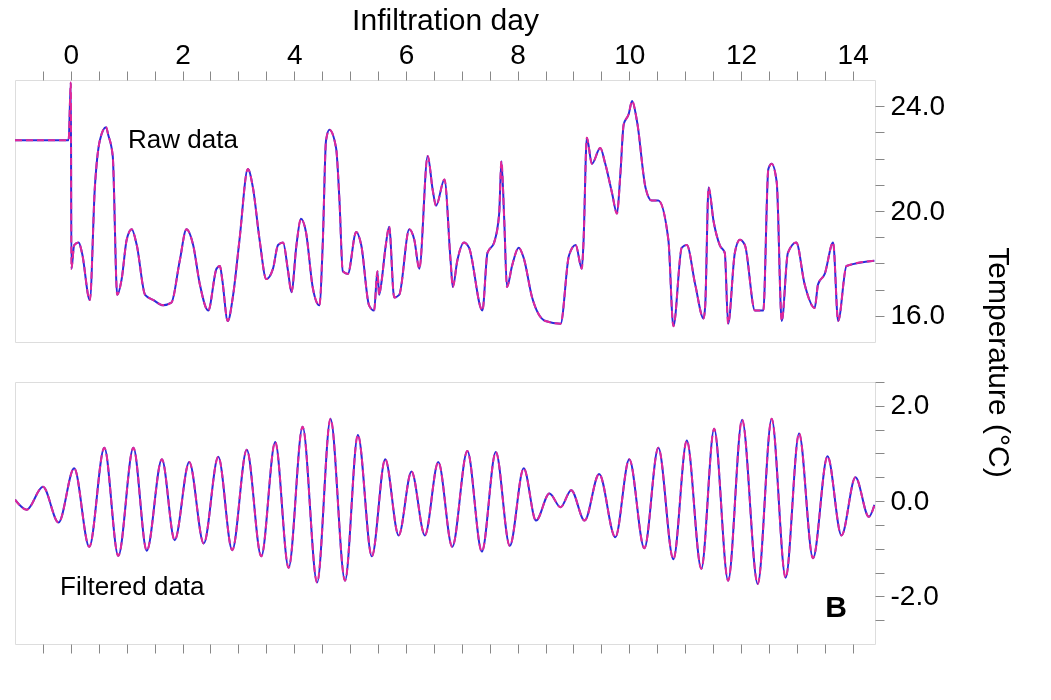 The width and height of the screenshot is (1051, 700). Describe the element at coordinates (445, 19) in the screenshot. I see `x-axis-title: Infiltration day` at that location.